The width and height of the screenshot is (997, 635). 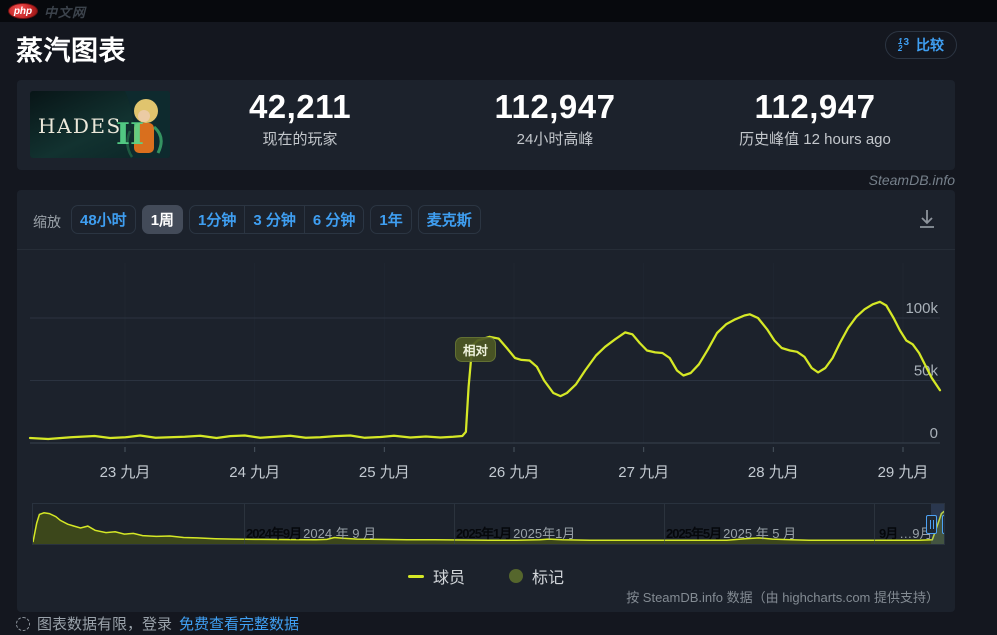 What do you see at coordinates (334, 219) in the screenshot?
I see `zoom-preset-6m: 6 分钟` at bounding box center [334, 219].